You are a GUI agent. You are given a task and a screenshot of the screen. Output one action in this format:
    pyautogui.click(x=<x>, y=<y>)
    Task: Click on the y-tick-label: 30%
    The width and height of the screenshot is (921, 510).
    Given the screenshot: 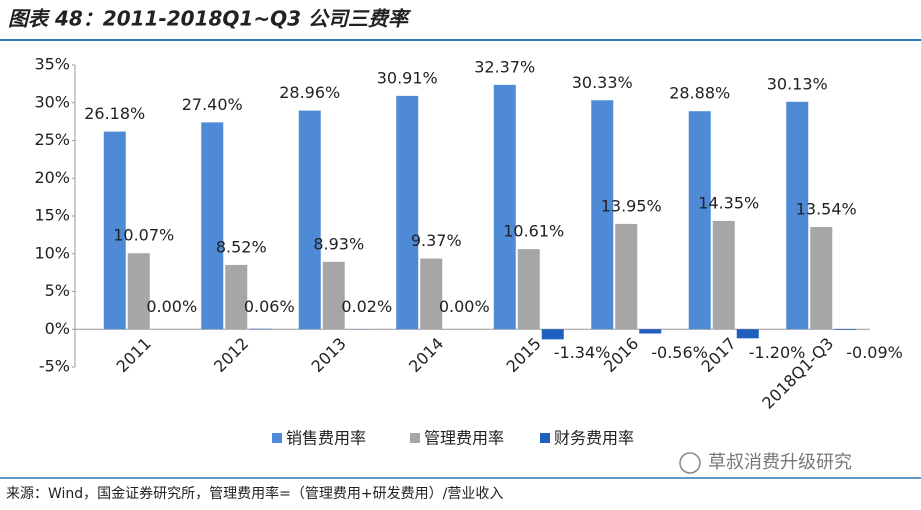 What is the action you would take?
    pyautogui.click(x=52, y=101)
    